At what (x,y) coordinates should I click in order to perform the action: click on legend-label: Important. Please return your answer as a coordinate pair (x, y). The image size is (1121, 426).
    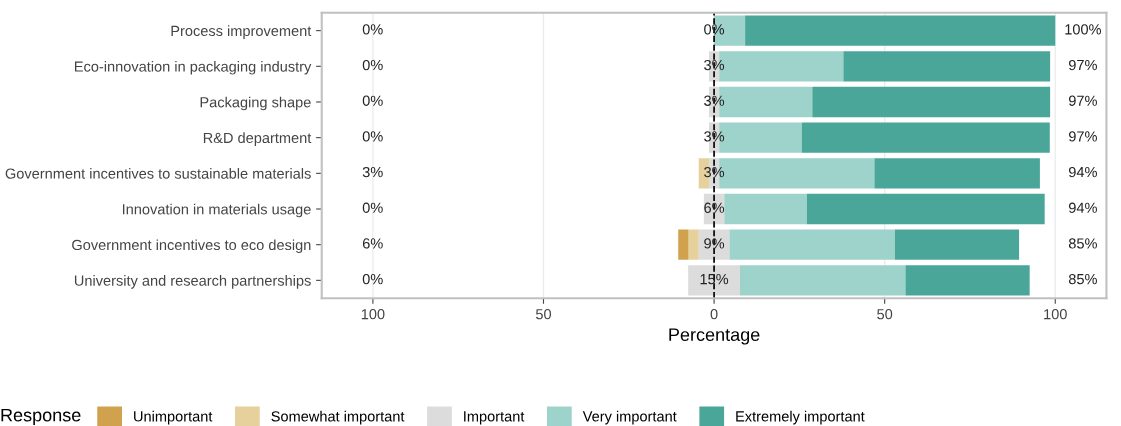
    Looking at the image, I should click on (494, 418).